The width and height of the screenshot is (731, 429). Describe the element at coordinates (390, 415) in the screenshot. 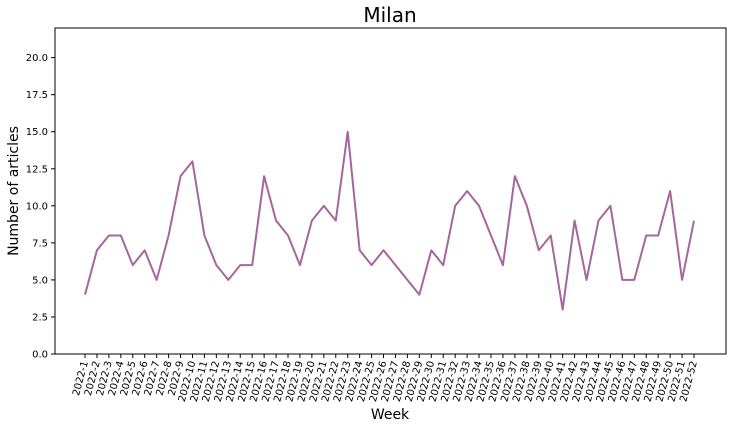

I see `x-axis-label: Week` at that location.